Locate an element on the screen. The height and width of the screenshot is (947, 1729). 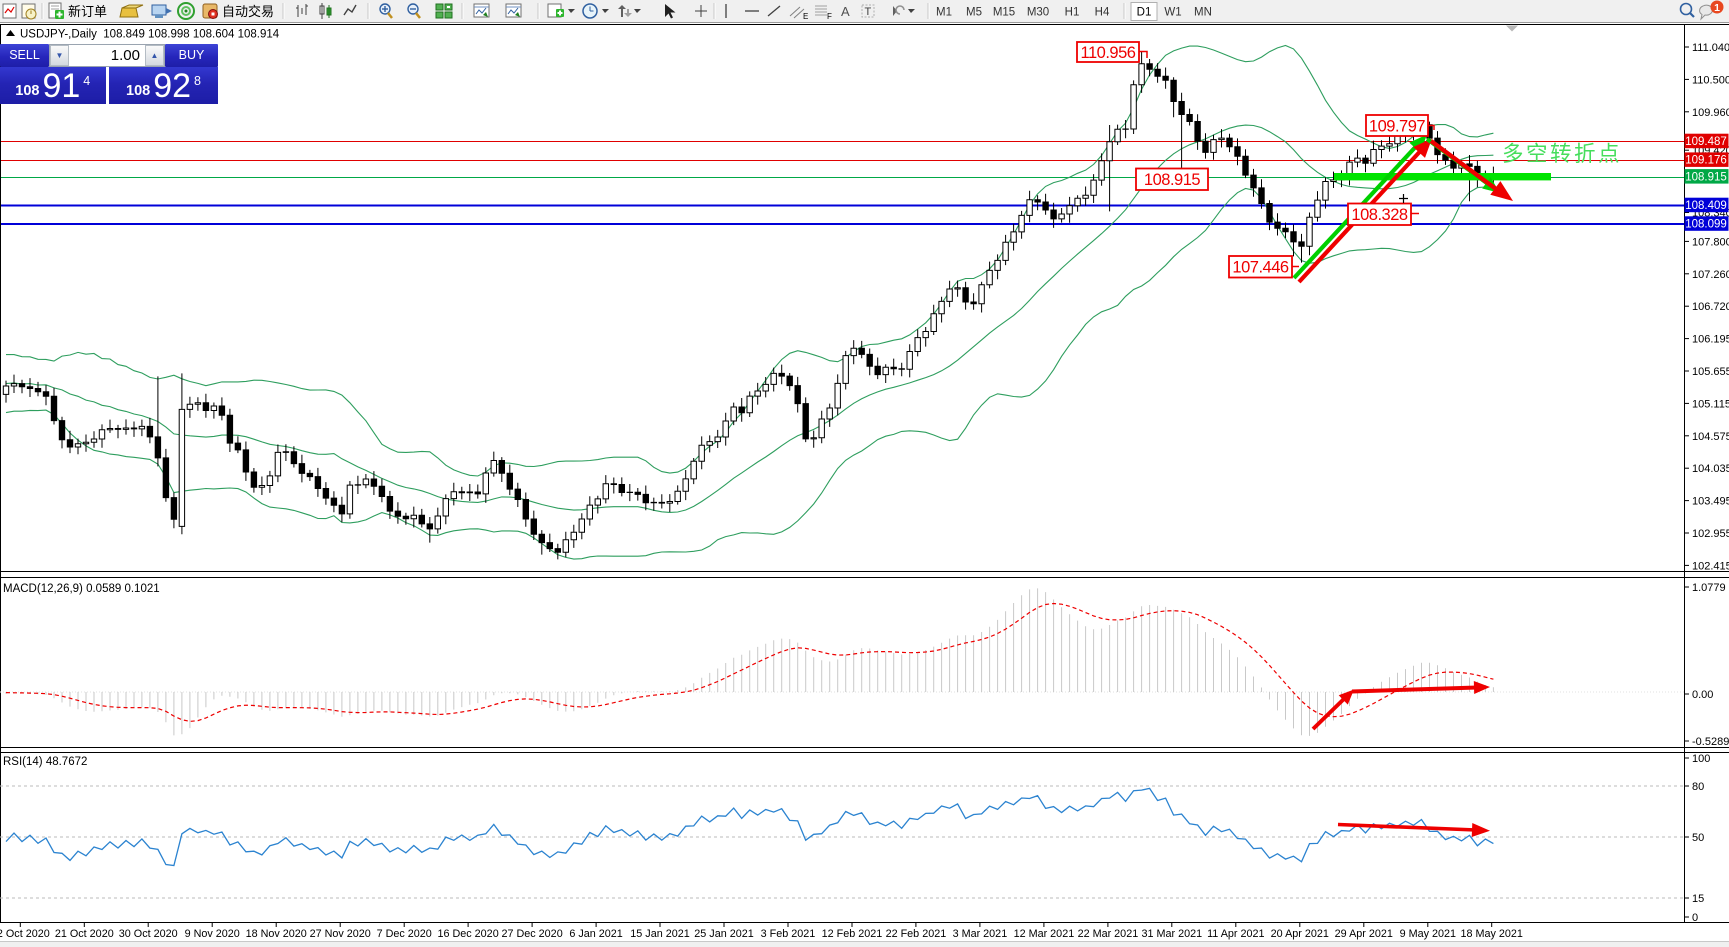
svg-text: H4 is located at coordinates (1102, 13).